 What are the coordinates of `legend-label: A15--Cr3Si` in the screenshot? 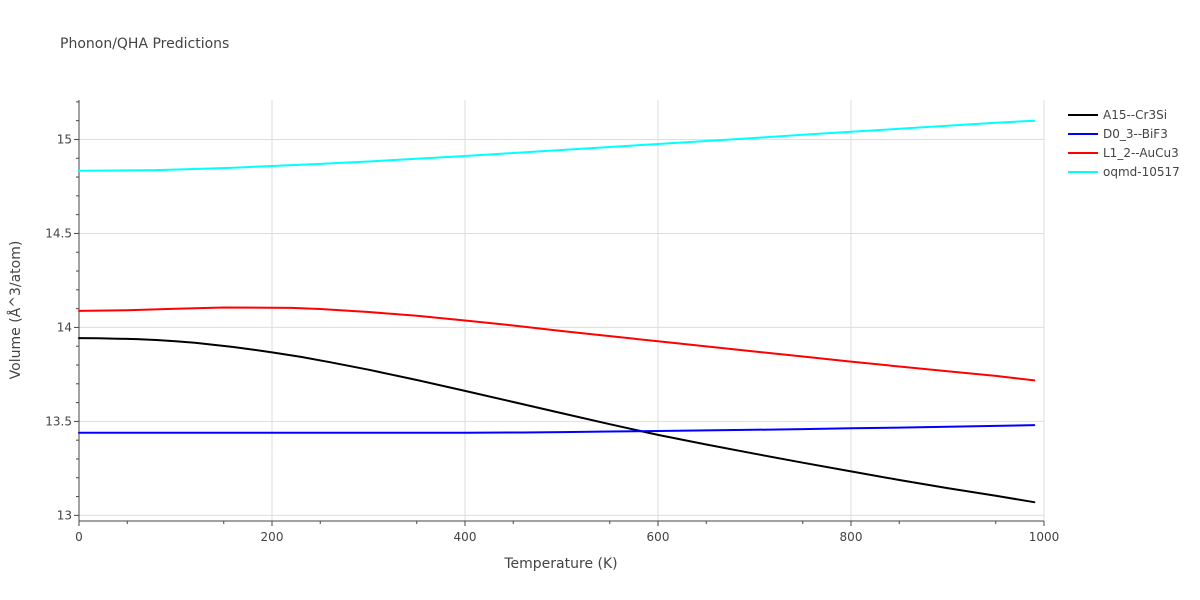 It's located at (1135, 115).